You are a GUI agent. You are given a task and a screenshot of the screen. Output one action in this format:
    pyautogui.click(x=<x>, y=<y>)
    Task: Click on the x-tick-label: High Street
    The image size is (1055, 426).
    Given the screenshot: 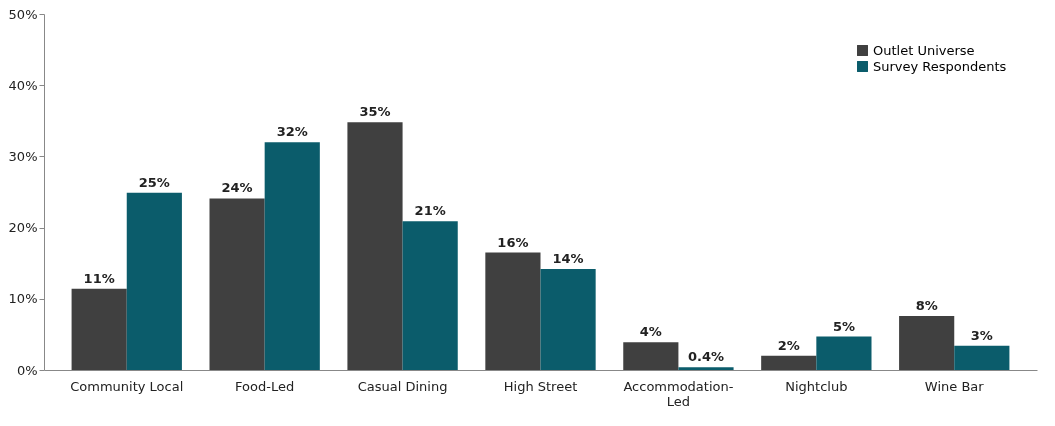 What is the action you would take?
    pyautogui.click(x=540, y=386)
    